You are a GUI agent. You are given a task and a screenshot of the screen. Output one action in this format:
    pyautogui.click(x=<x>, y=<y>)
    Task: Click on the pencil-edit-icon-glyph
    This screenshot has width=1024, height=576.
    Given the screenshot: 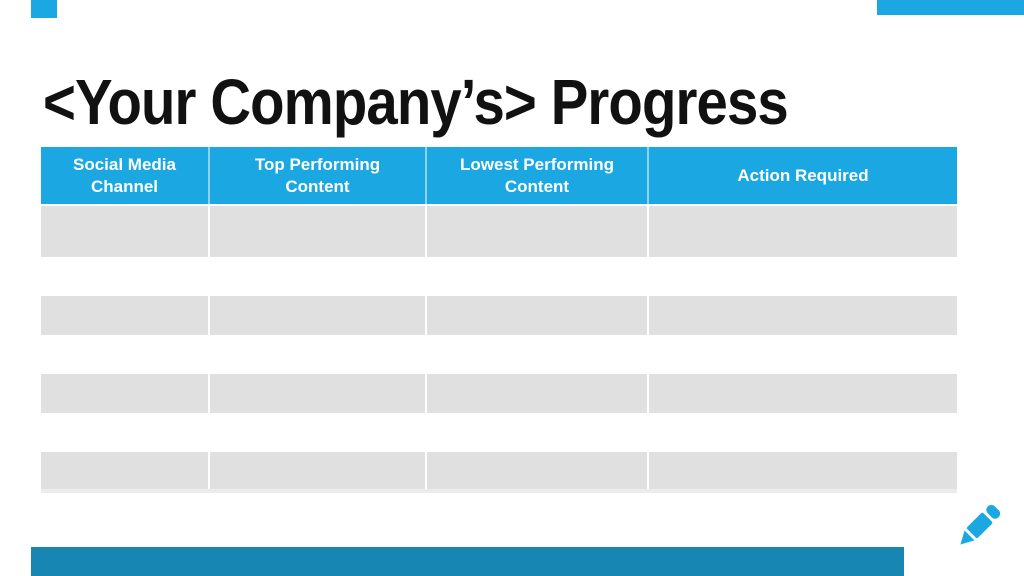 What is the action you would take?
    pyautogui.click(x=980, y=524)
    